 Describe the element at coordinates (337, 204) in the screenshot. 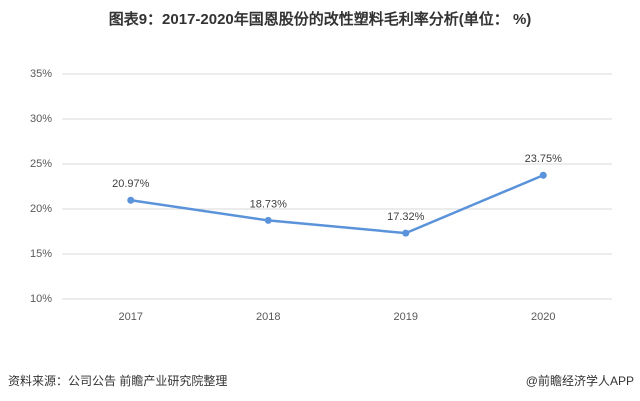

I see `line` at that location.